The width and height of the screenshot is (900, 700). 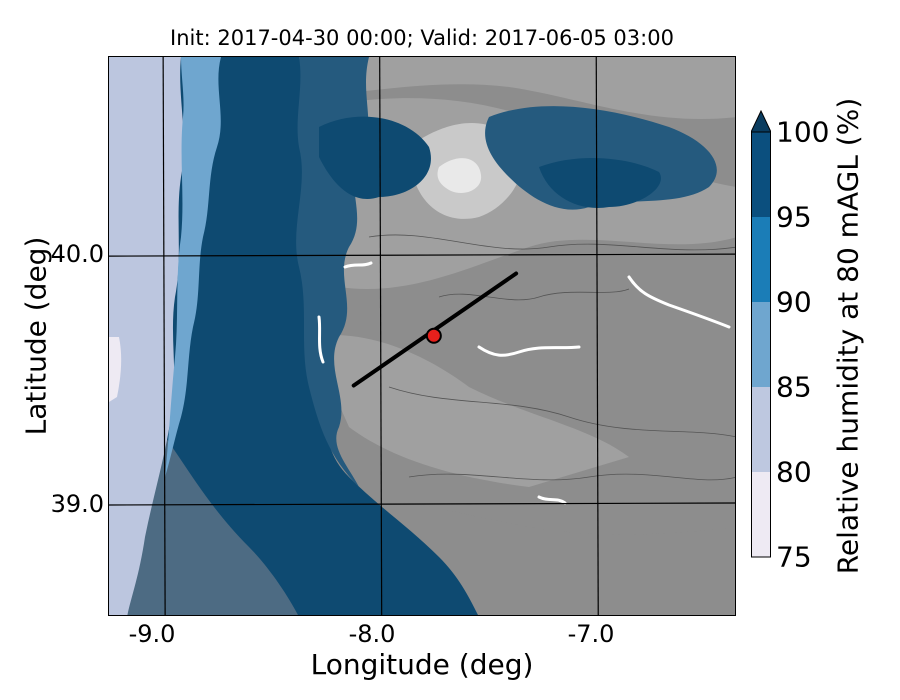 What do you see at coordinates (459, 176) in the screenshot?
I see `lightest-grey-patch` at bounding box center [459, 176].